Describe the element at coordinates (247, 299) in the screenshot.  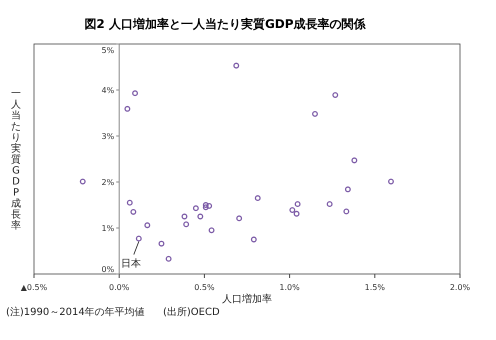
I see `x-axis-title: 人口増加率` at that location.